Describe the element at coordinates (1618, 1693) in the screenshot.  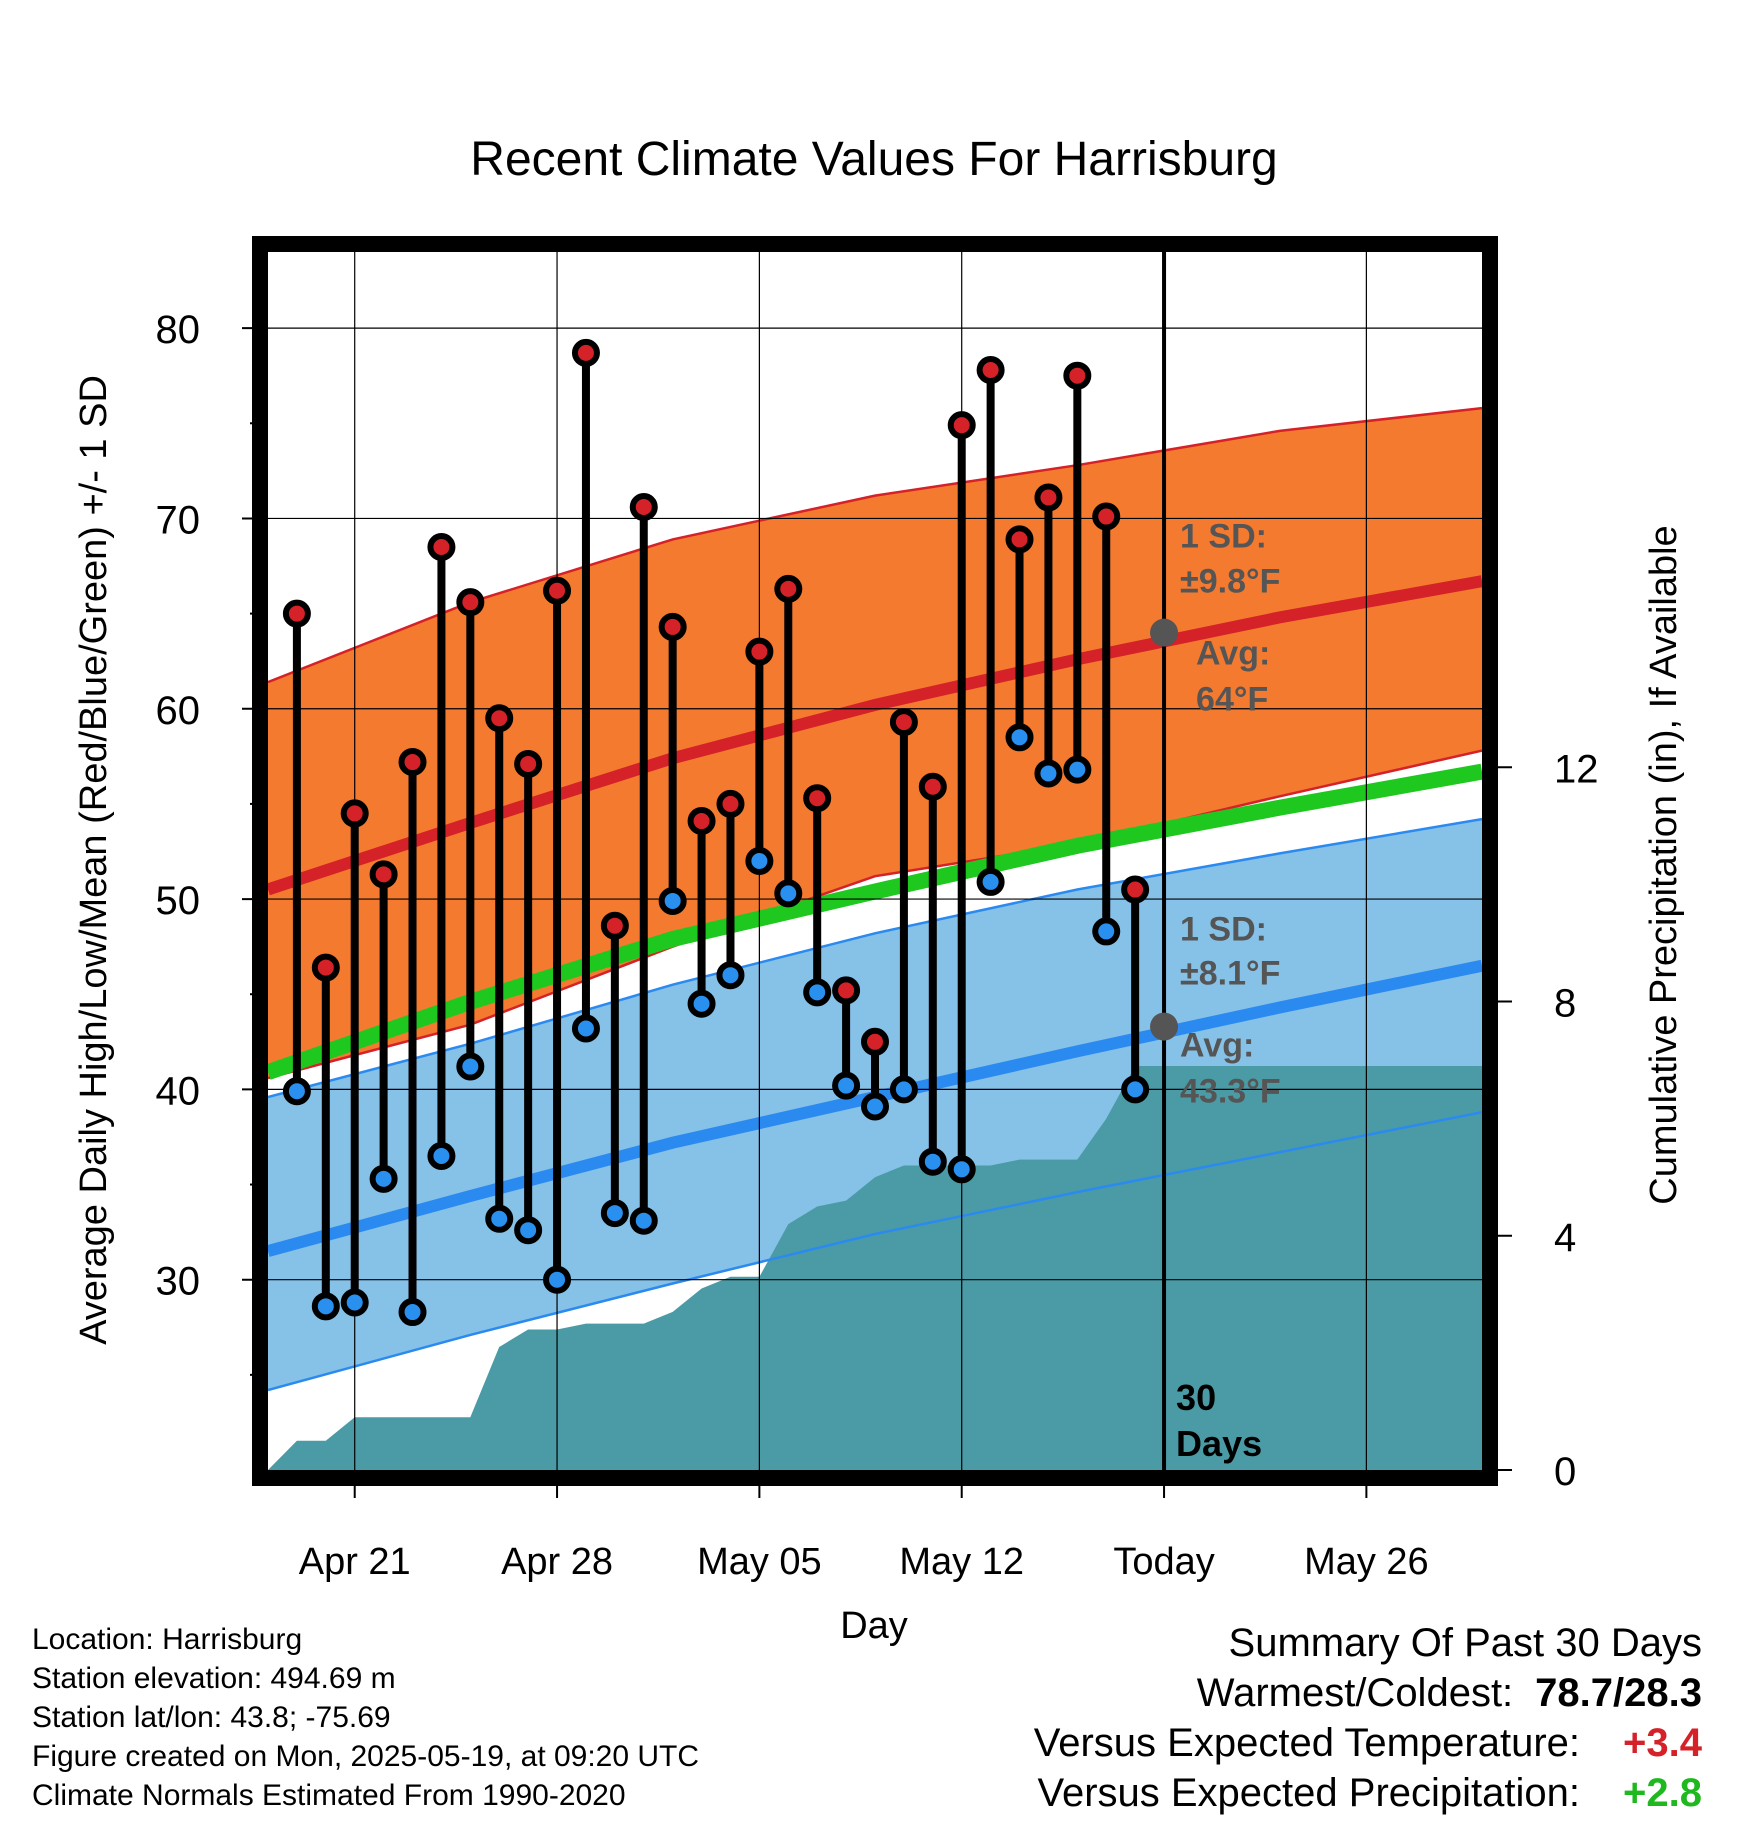
I see `warm-cold-value: 78.7/28.3` at that location.